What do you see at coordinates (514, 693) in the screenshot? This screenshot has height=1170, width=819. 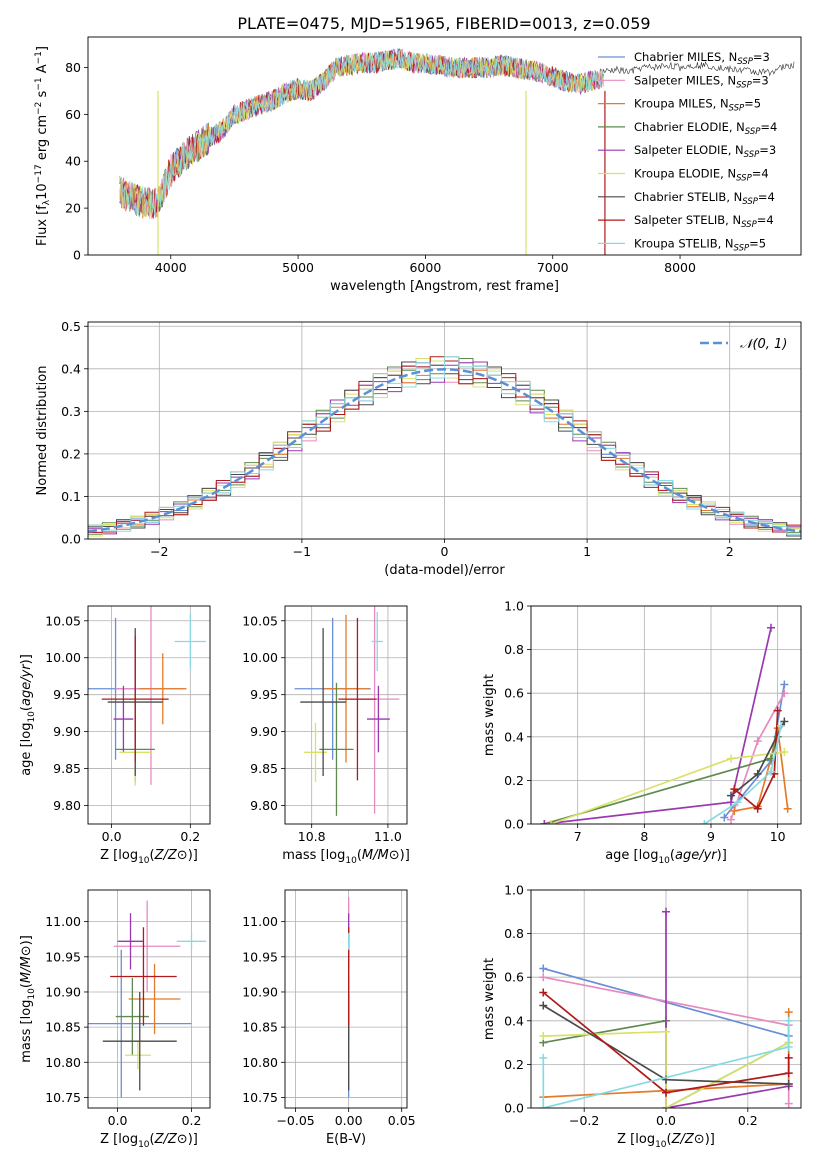 I see `y-tick-label: 0.6` at bounding box center [514, 693].